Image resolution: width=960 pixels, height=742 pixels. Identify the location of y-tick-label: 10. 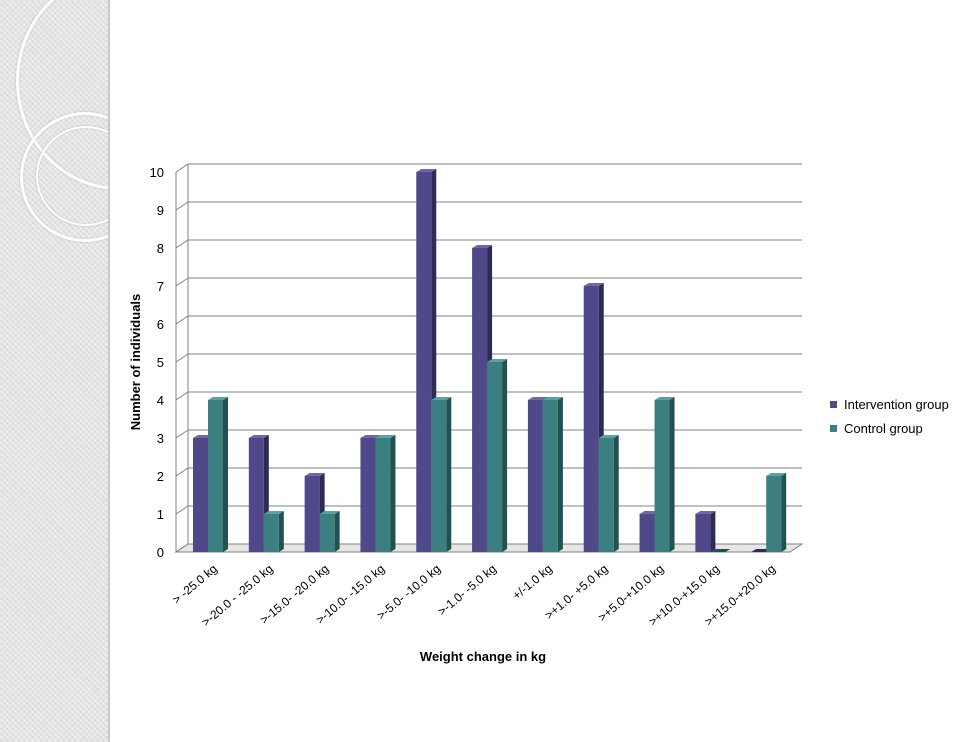
(157, 172).